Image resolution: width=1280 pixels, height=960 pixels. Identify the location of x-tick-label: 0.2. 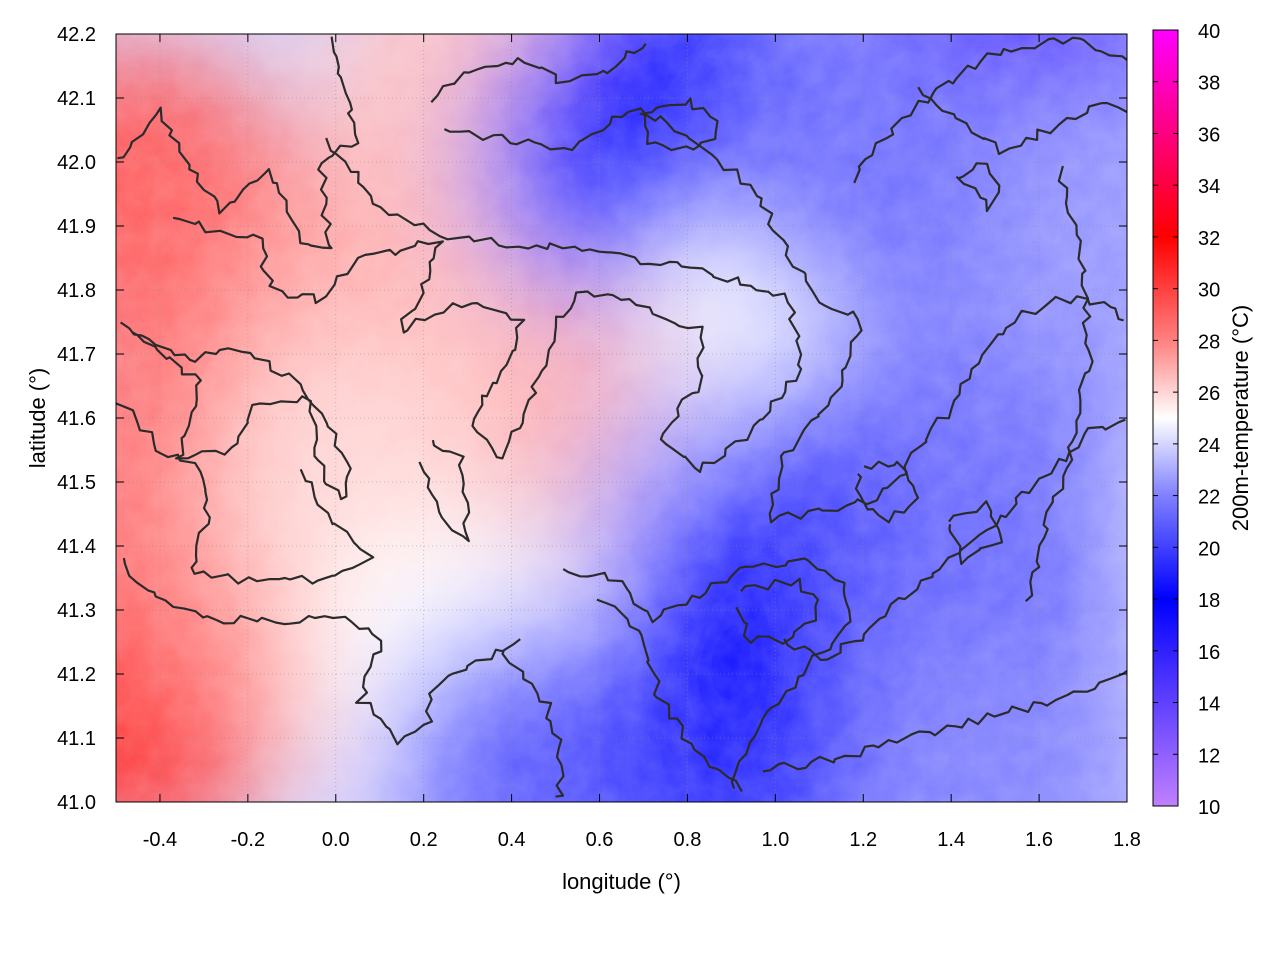
(424, 840).